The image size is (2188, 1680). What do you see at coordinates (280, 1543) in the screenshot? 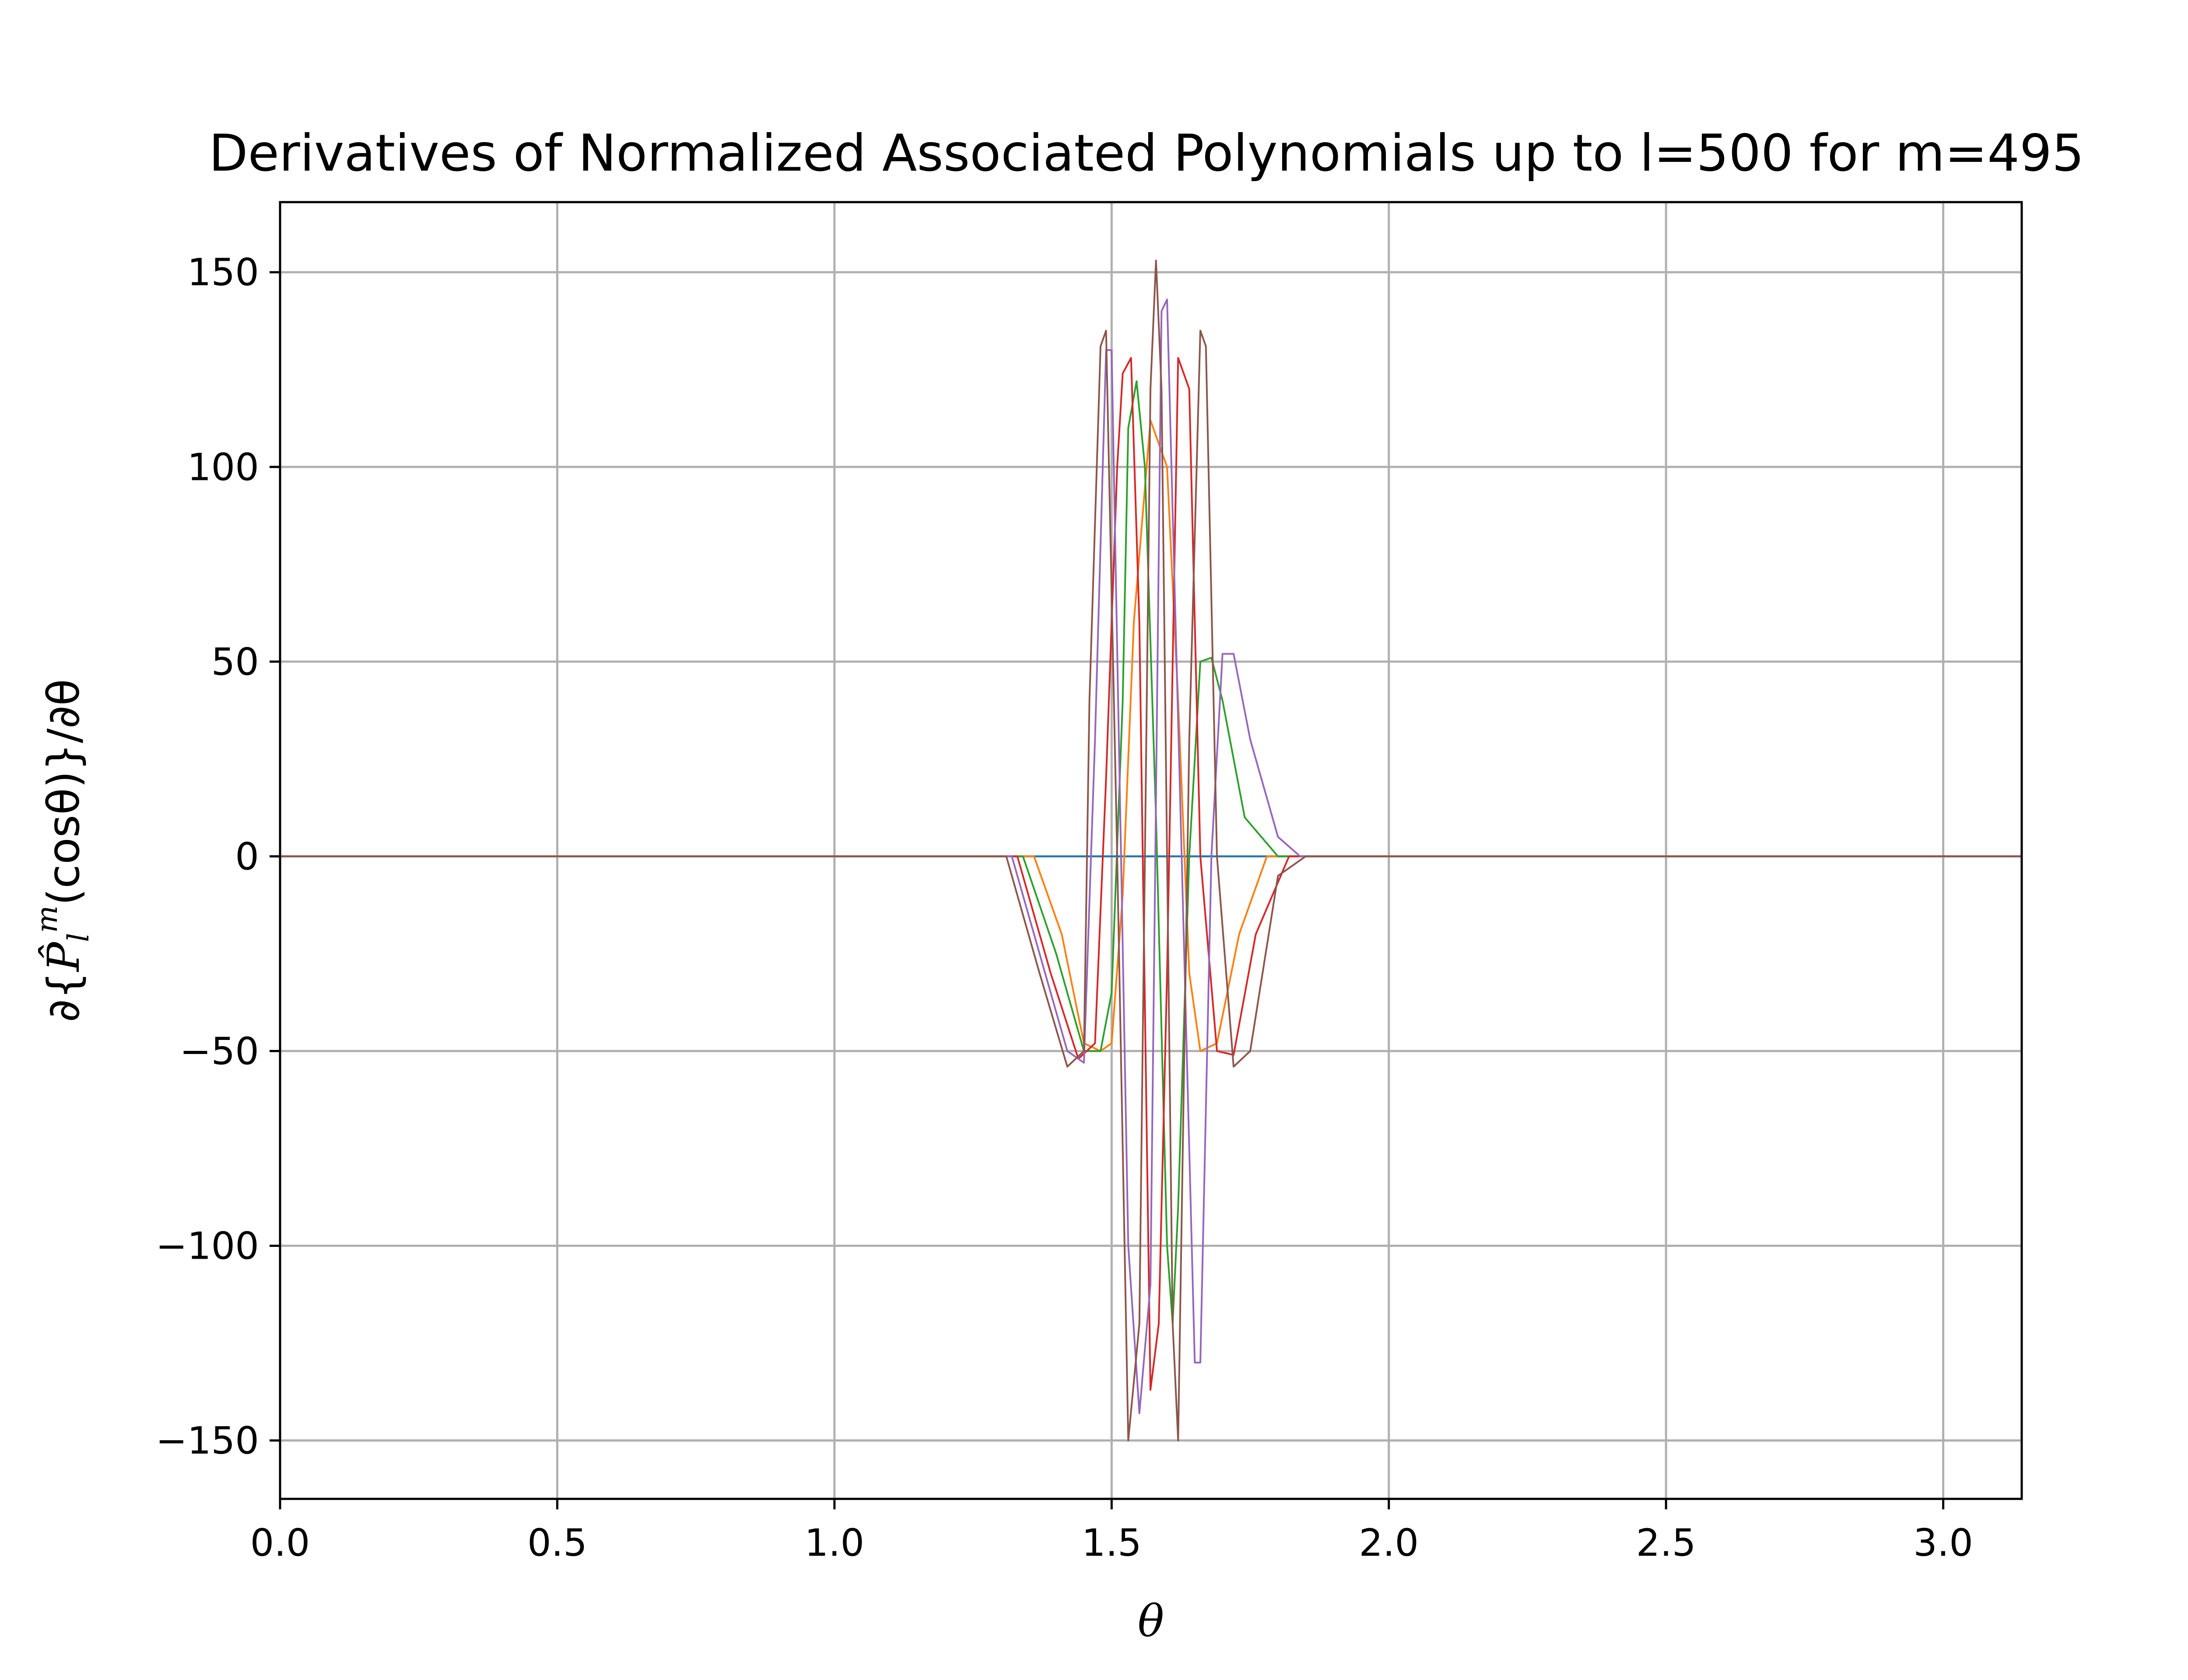
I see `x-tick-label: 0.0` at bounding box center [280, 1543].